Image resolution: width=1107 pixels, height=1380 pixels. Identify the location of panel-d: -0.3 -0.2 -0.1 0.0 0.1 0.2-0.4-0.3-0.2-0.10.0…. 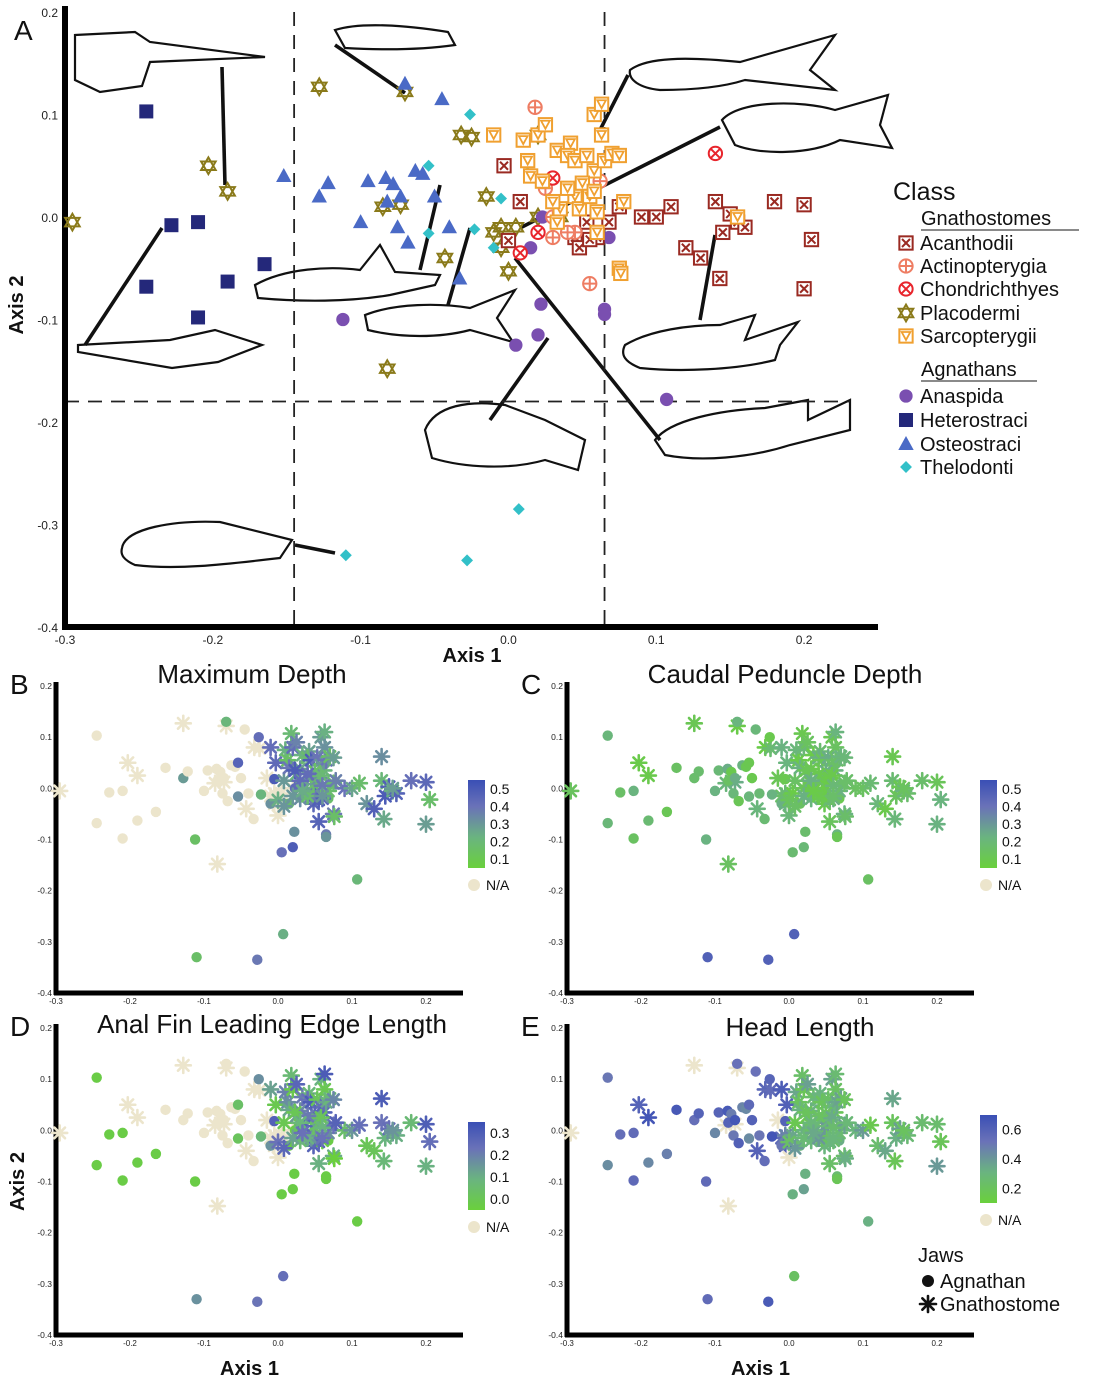
(258, 1194).